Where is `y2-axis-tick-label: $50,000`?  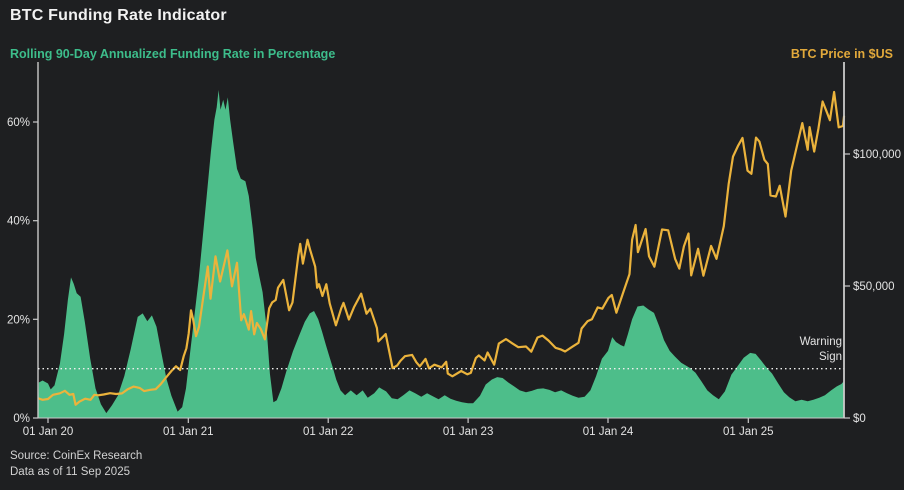 y2-axis-tick-label: $50,000 is located at coordinates (874, 287).